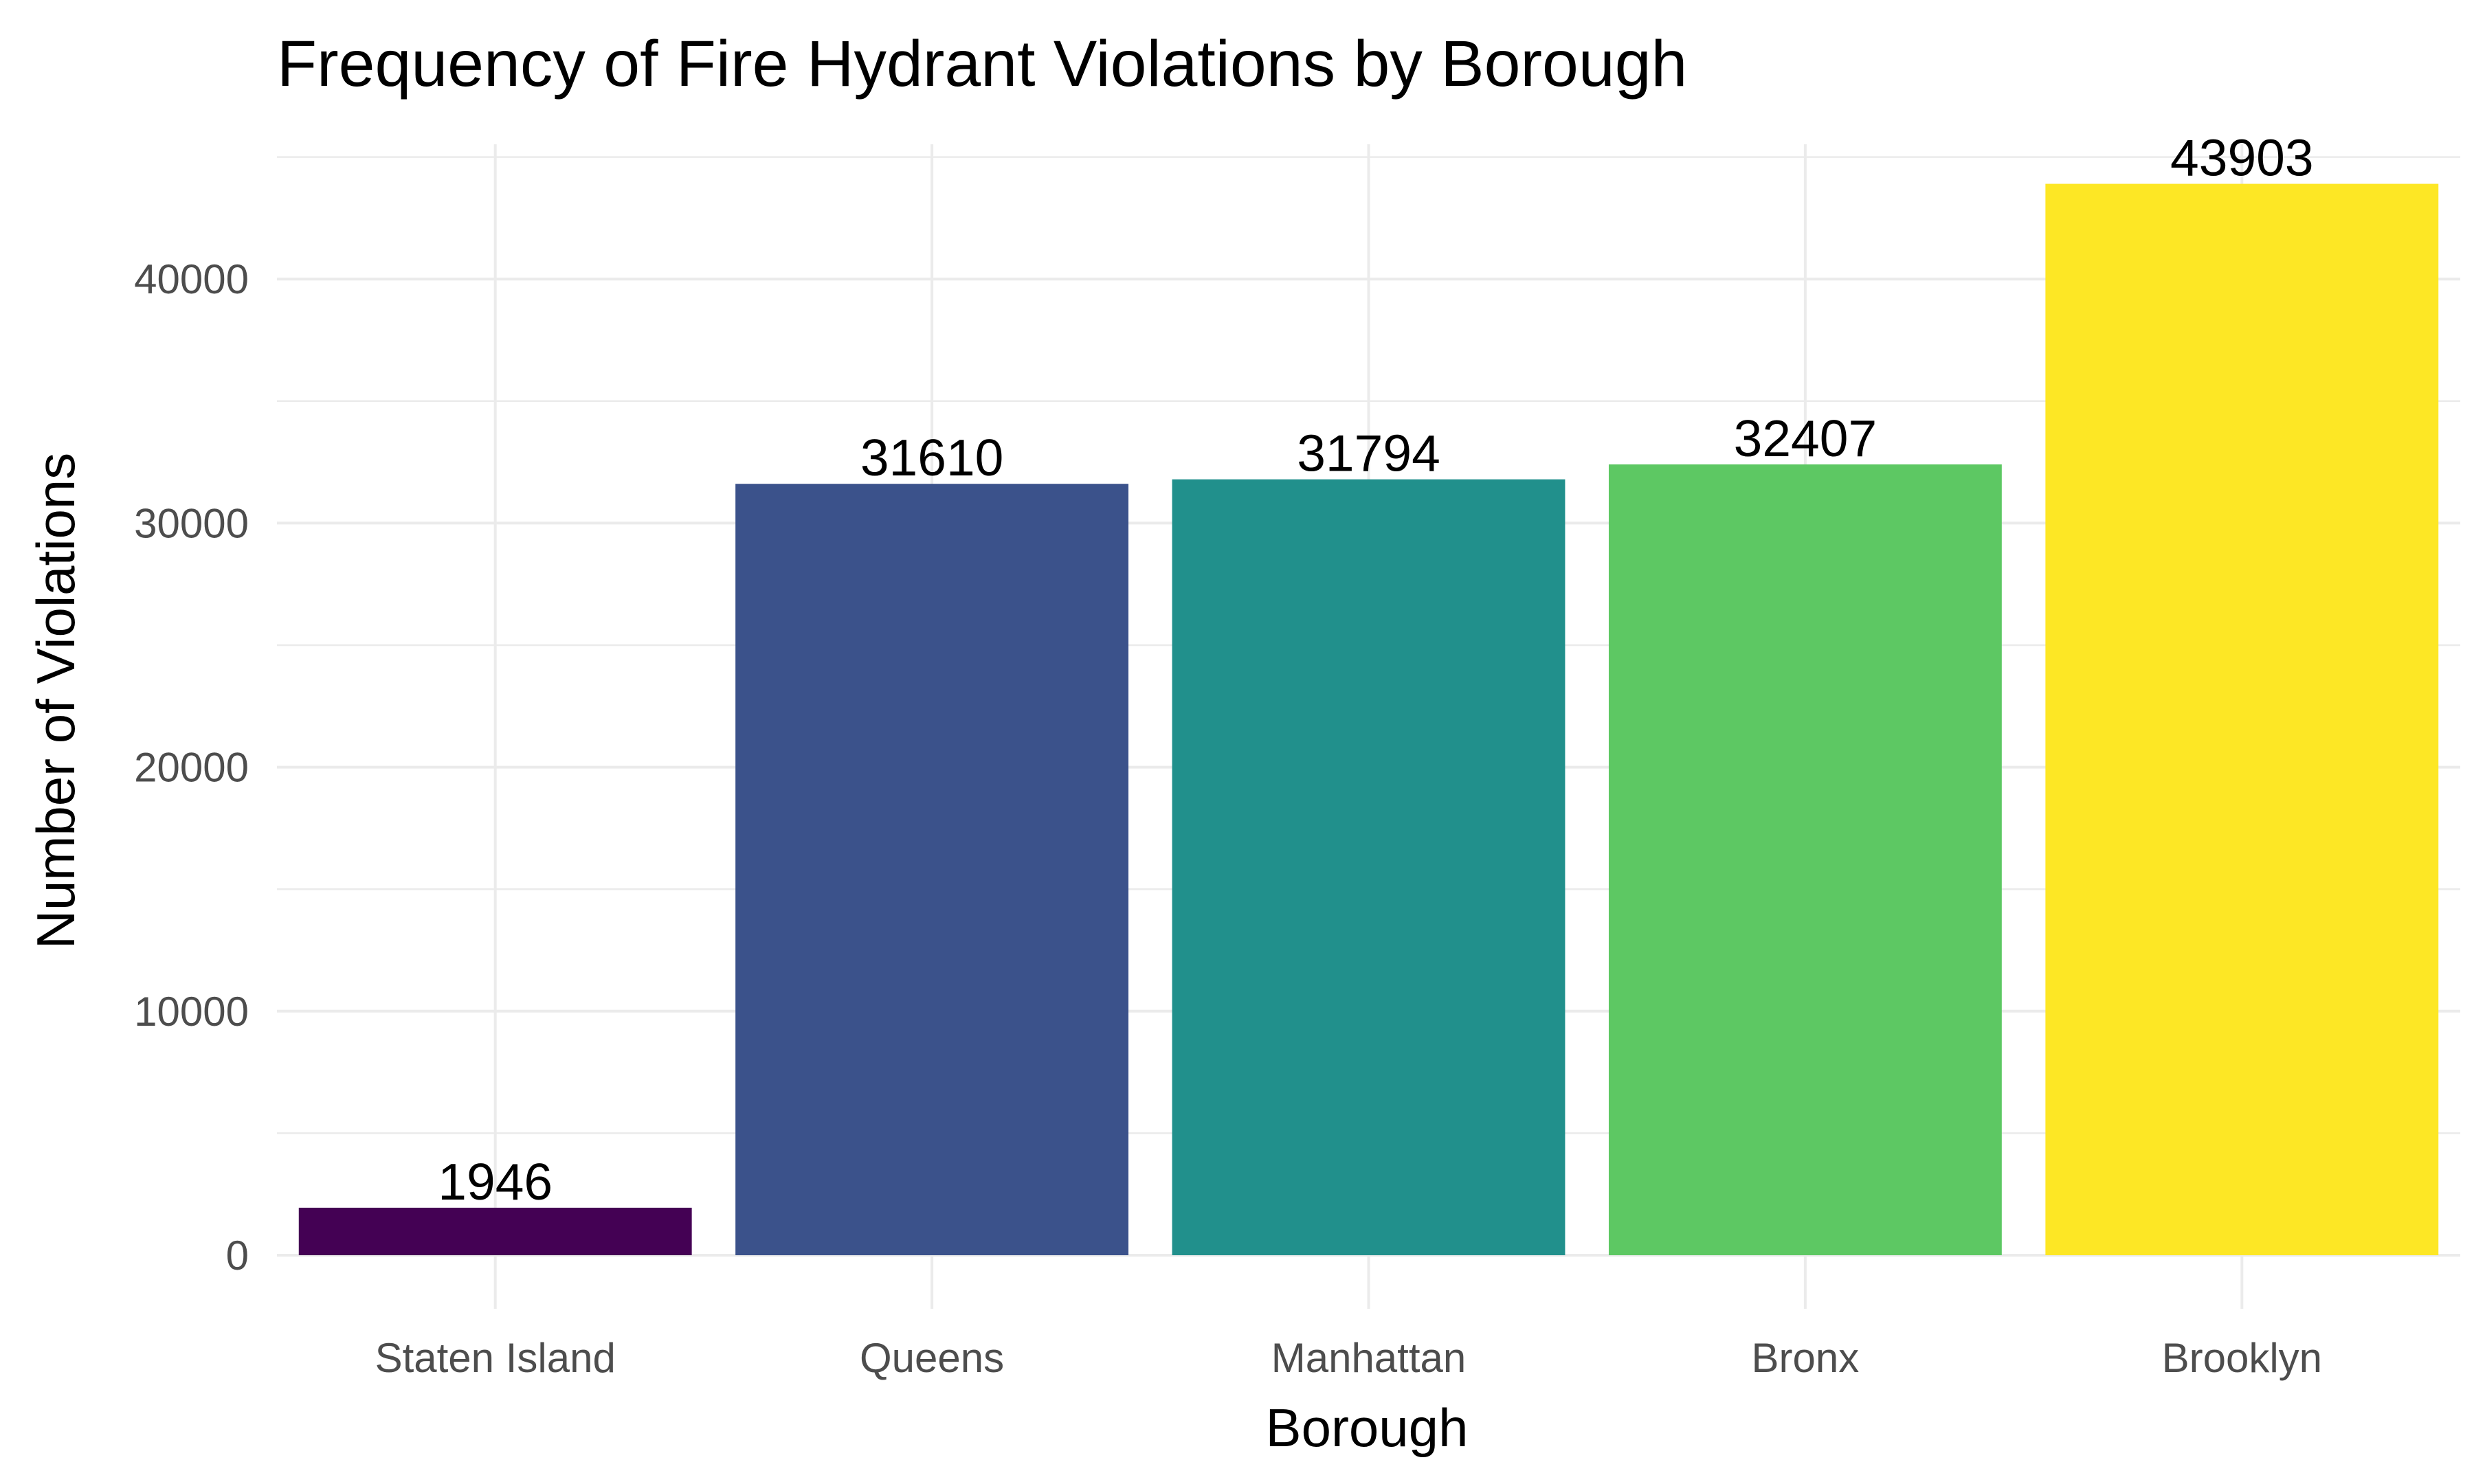 The width and height of the screenshot is (2474, 1484). What do you see at coordinates (495, 1182) in the screenshot?
I see `data-label: 1946` at bounding box center [495, 1182].